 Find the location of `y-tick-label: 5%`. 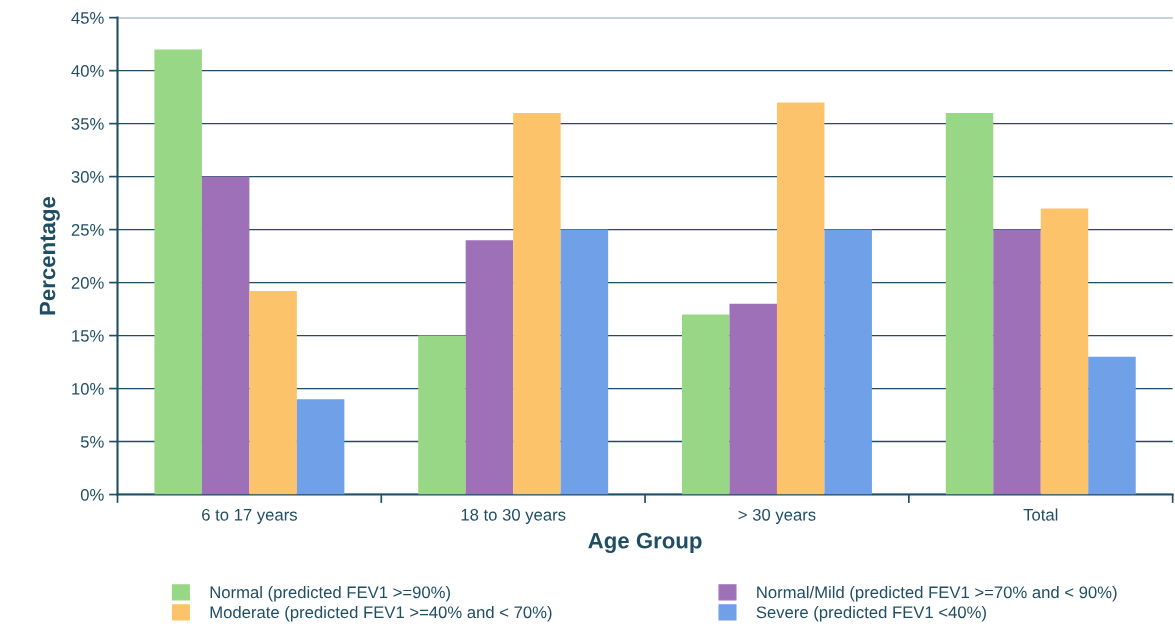

y-tick-label: 5% is located at coordinates (92, 442).